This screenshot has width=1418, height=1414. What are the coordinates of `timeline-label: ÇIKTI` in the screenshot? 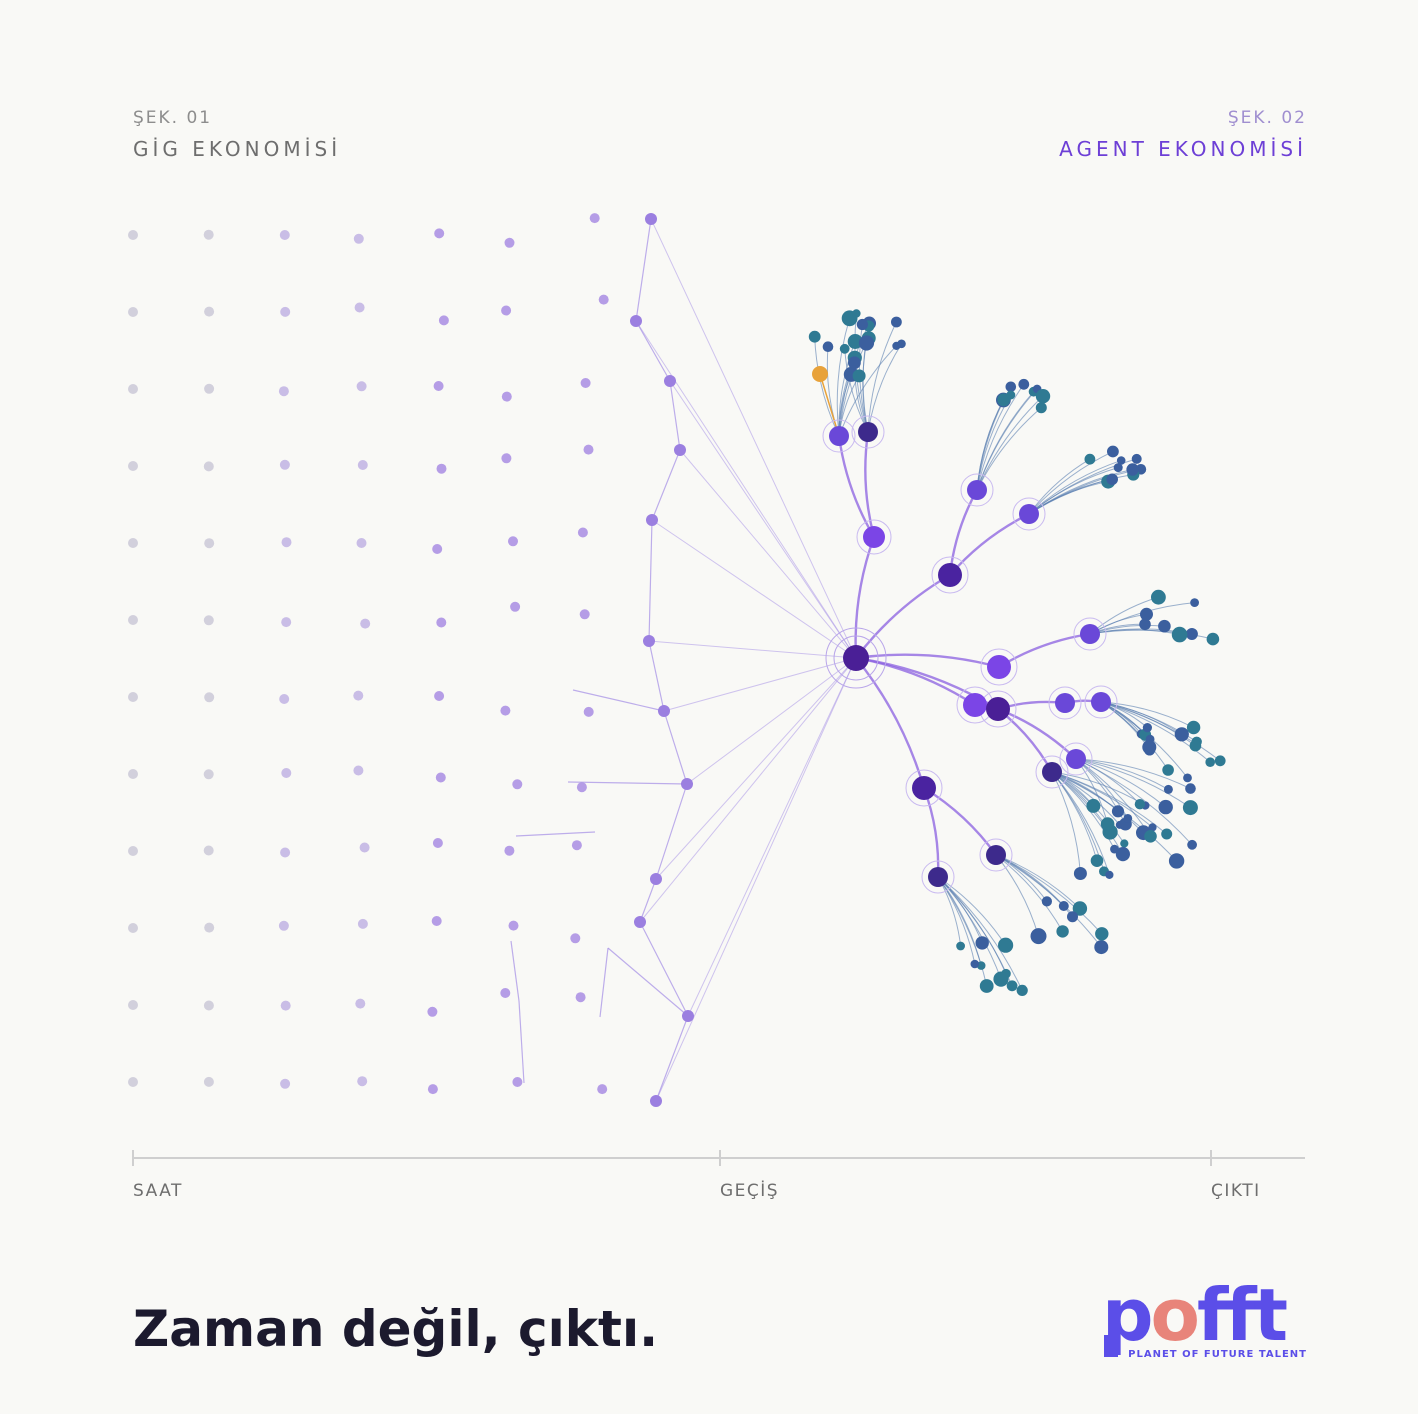 It's located at (1236, 1191).